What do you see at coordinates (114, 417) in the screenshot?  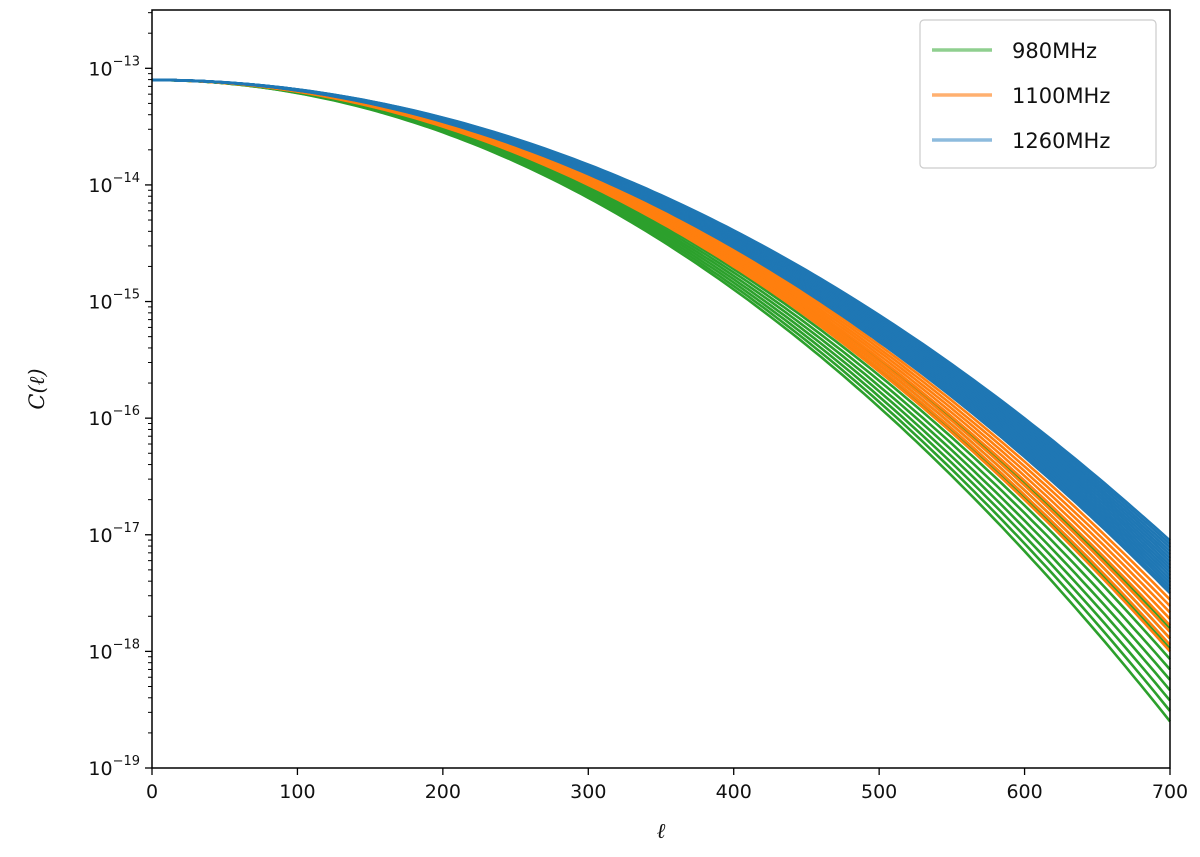 I see `y-tick-label: 10−16` at bounding box center [114, 417].